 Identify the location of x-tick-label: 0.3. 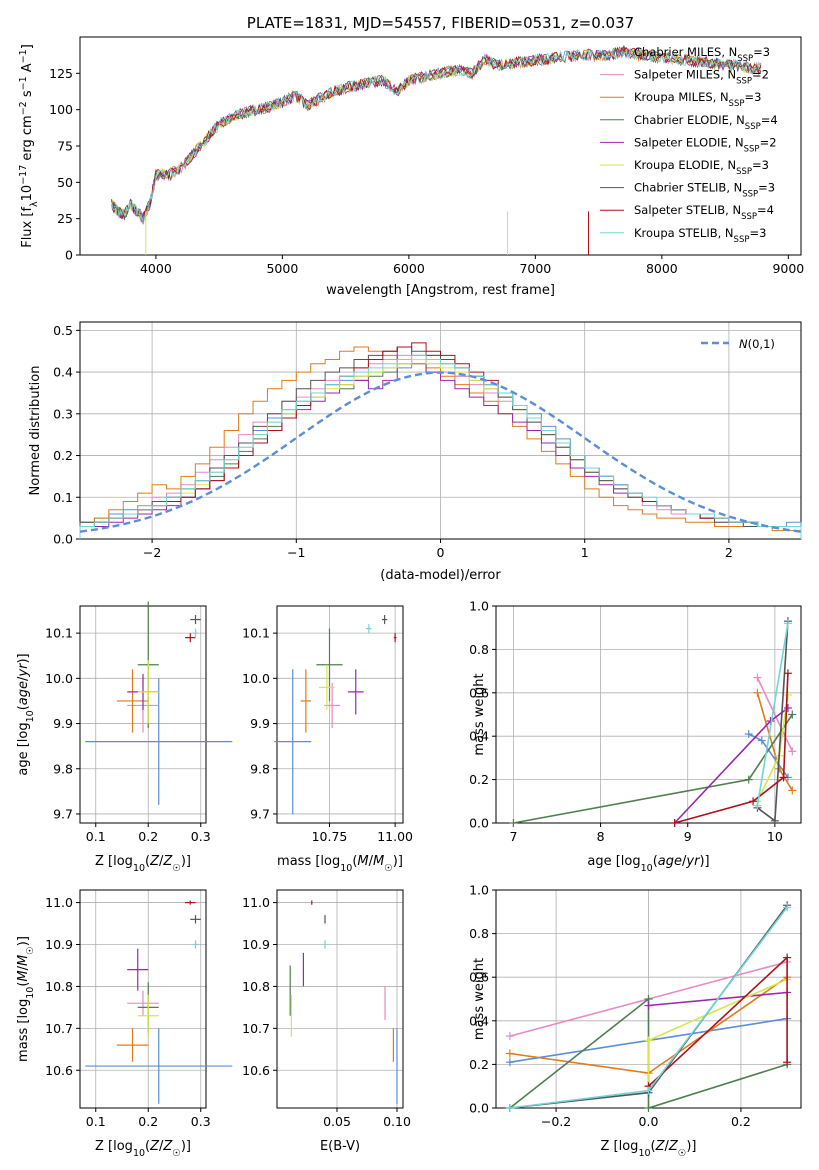
(201, 1121).